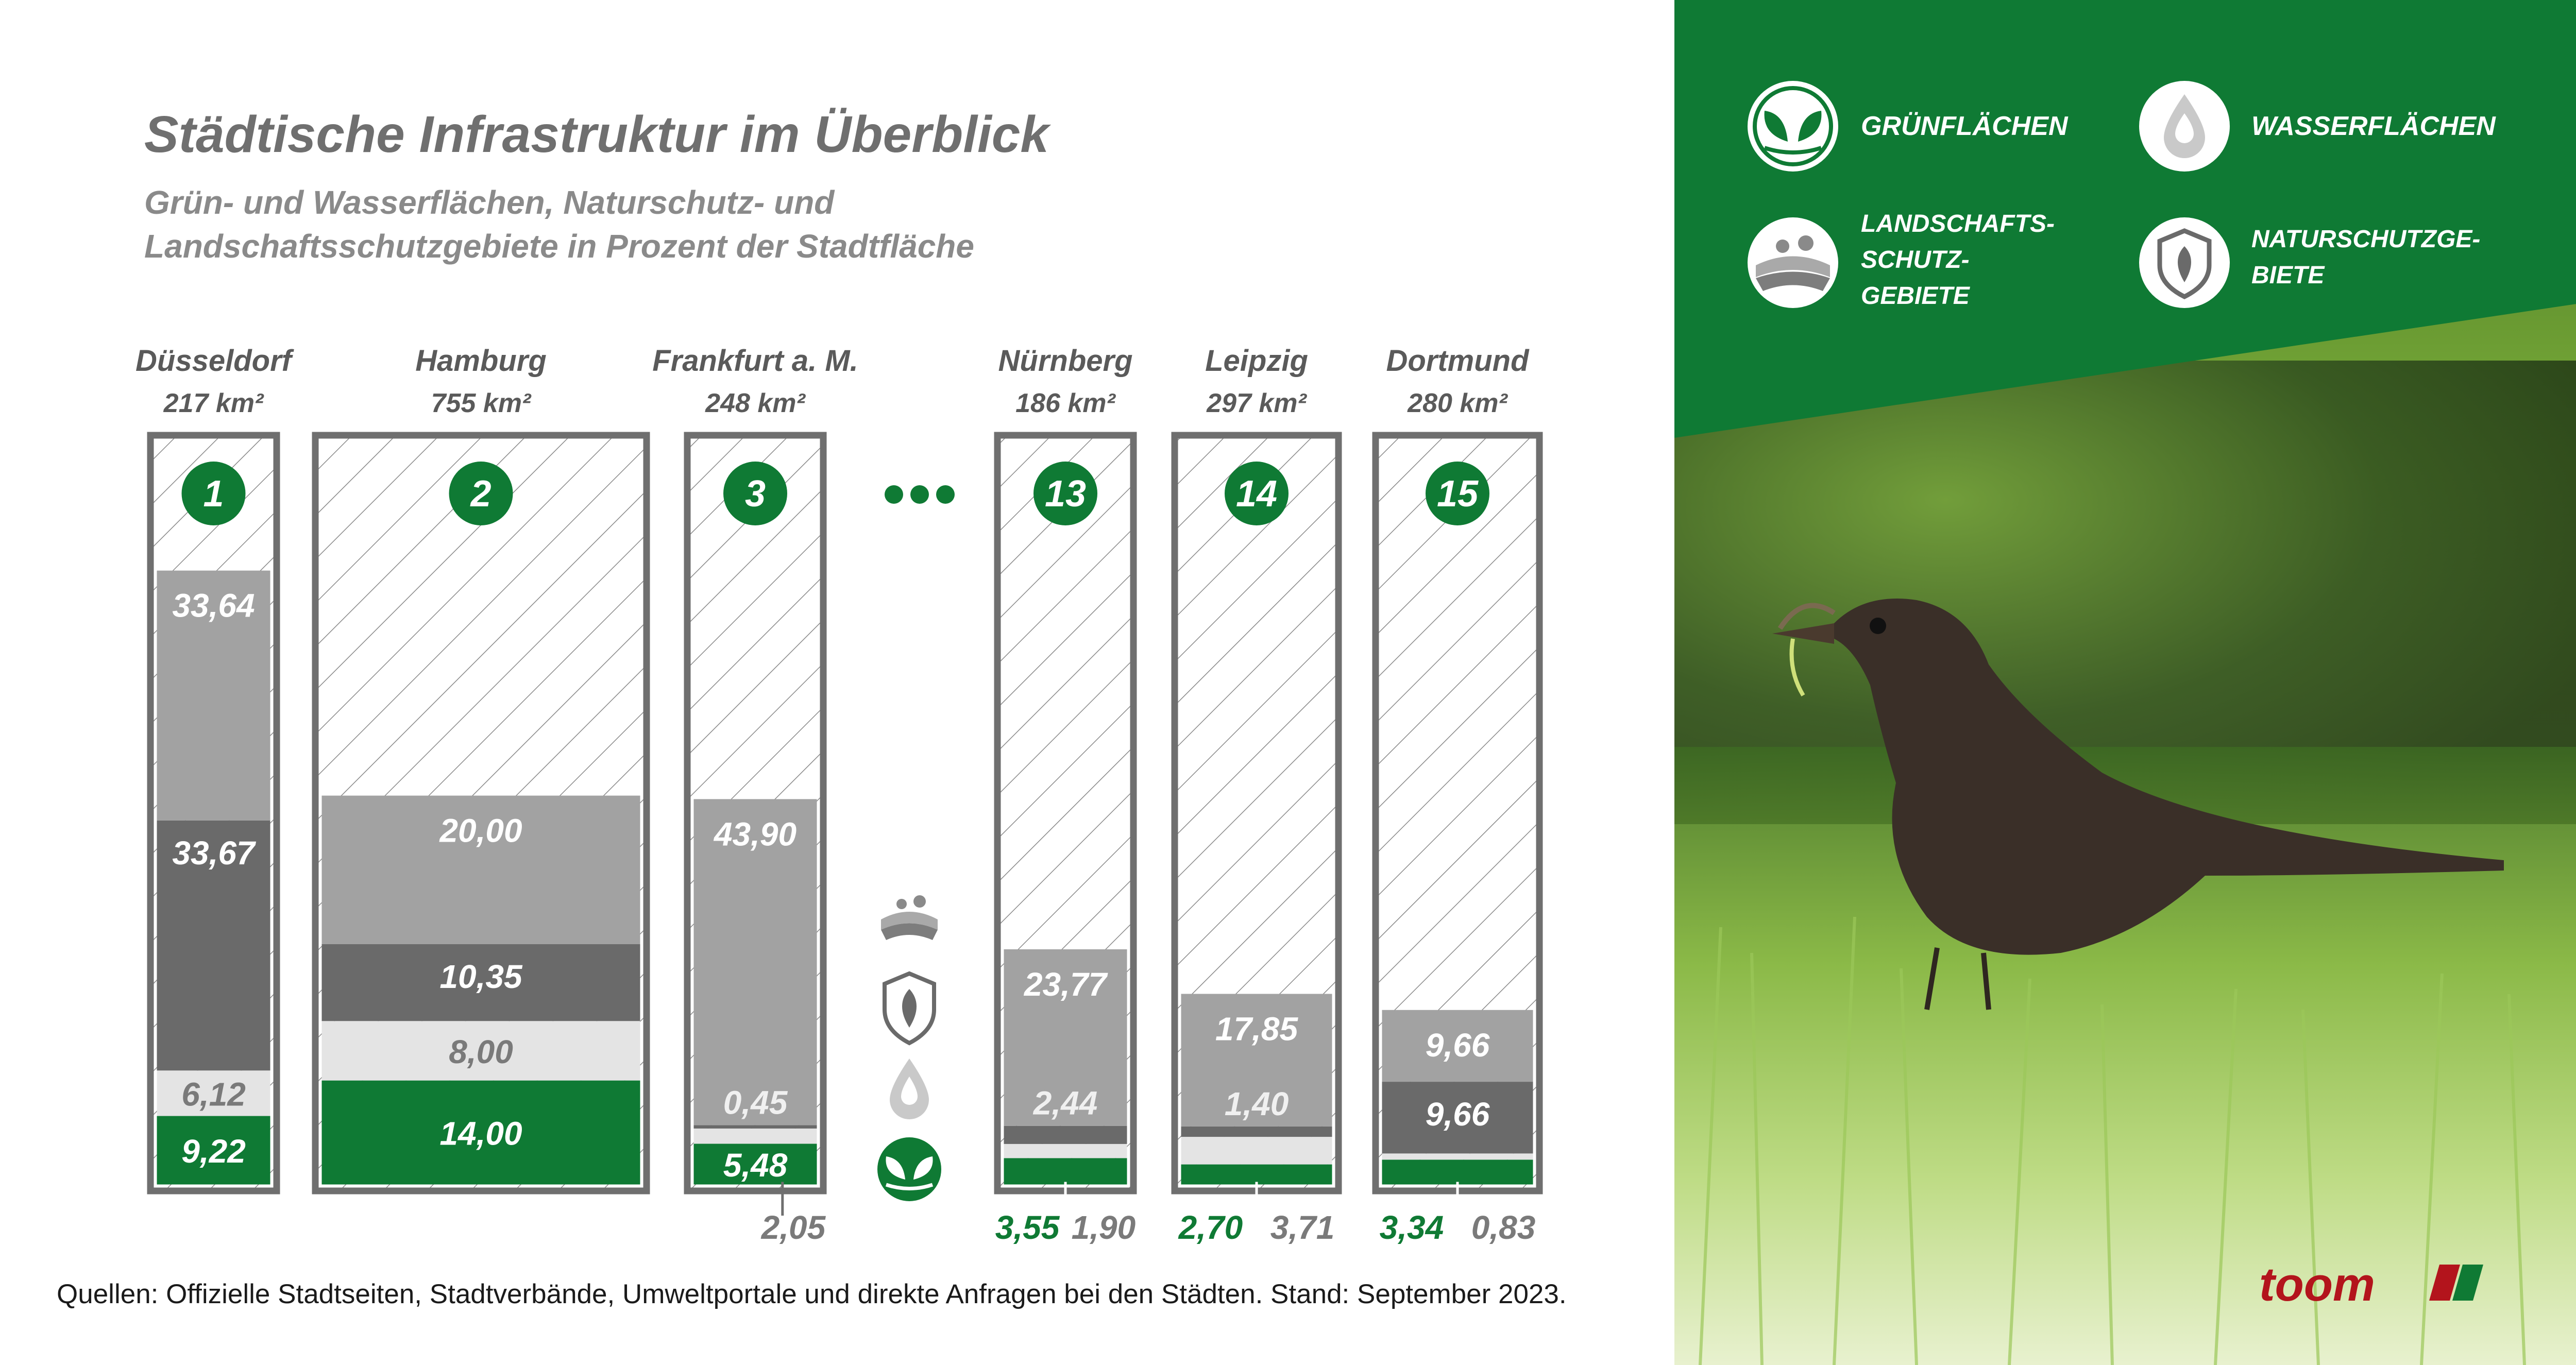  I want to click on value-label-gruen: 2,70, so click(1210, 1227).